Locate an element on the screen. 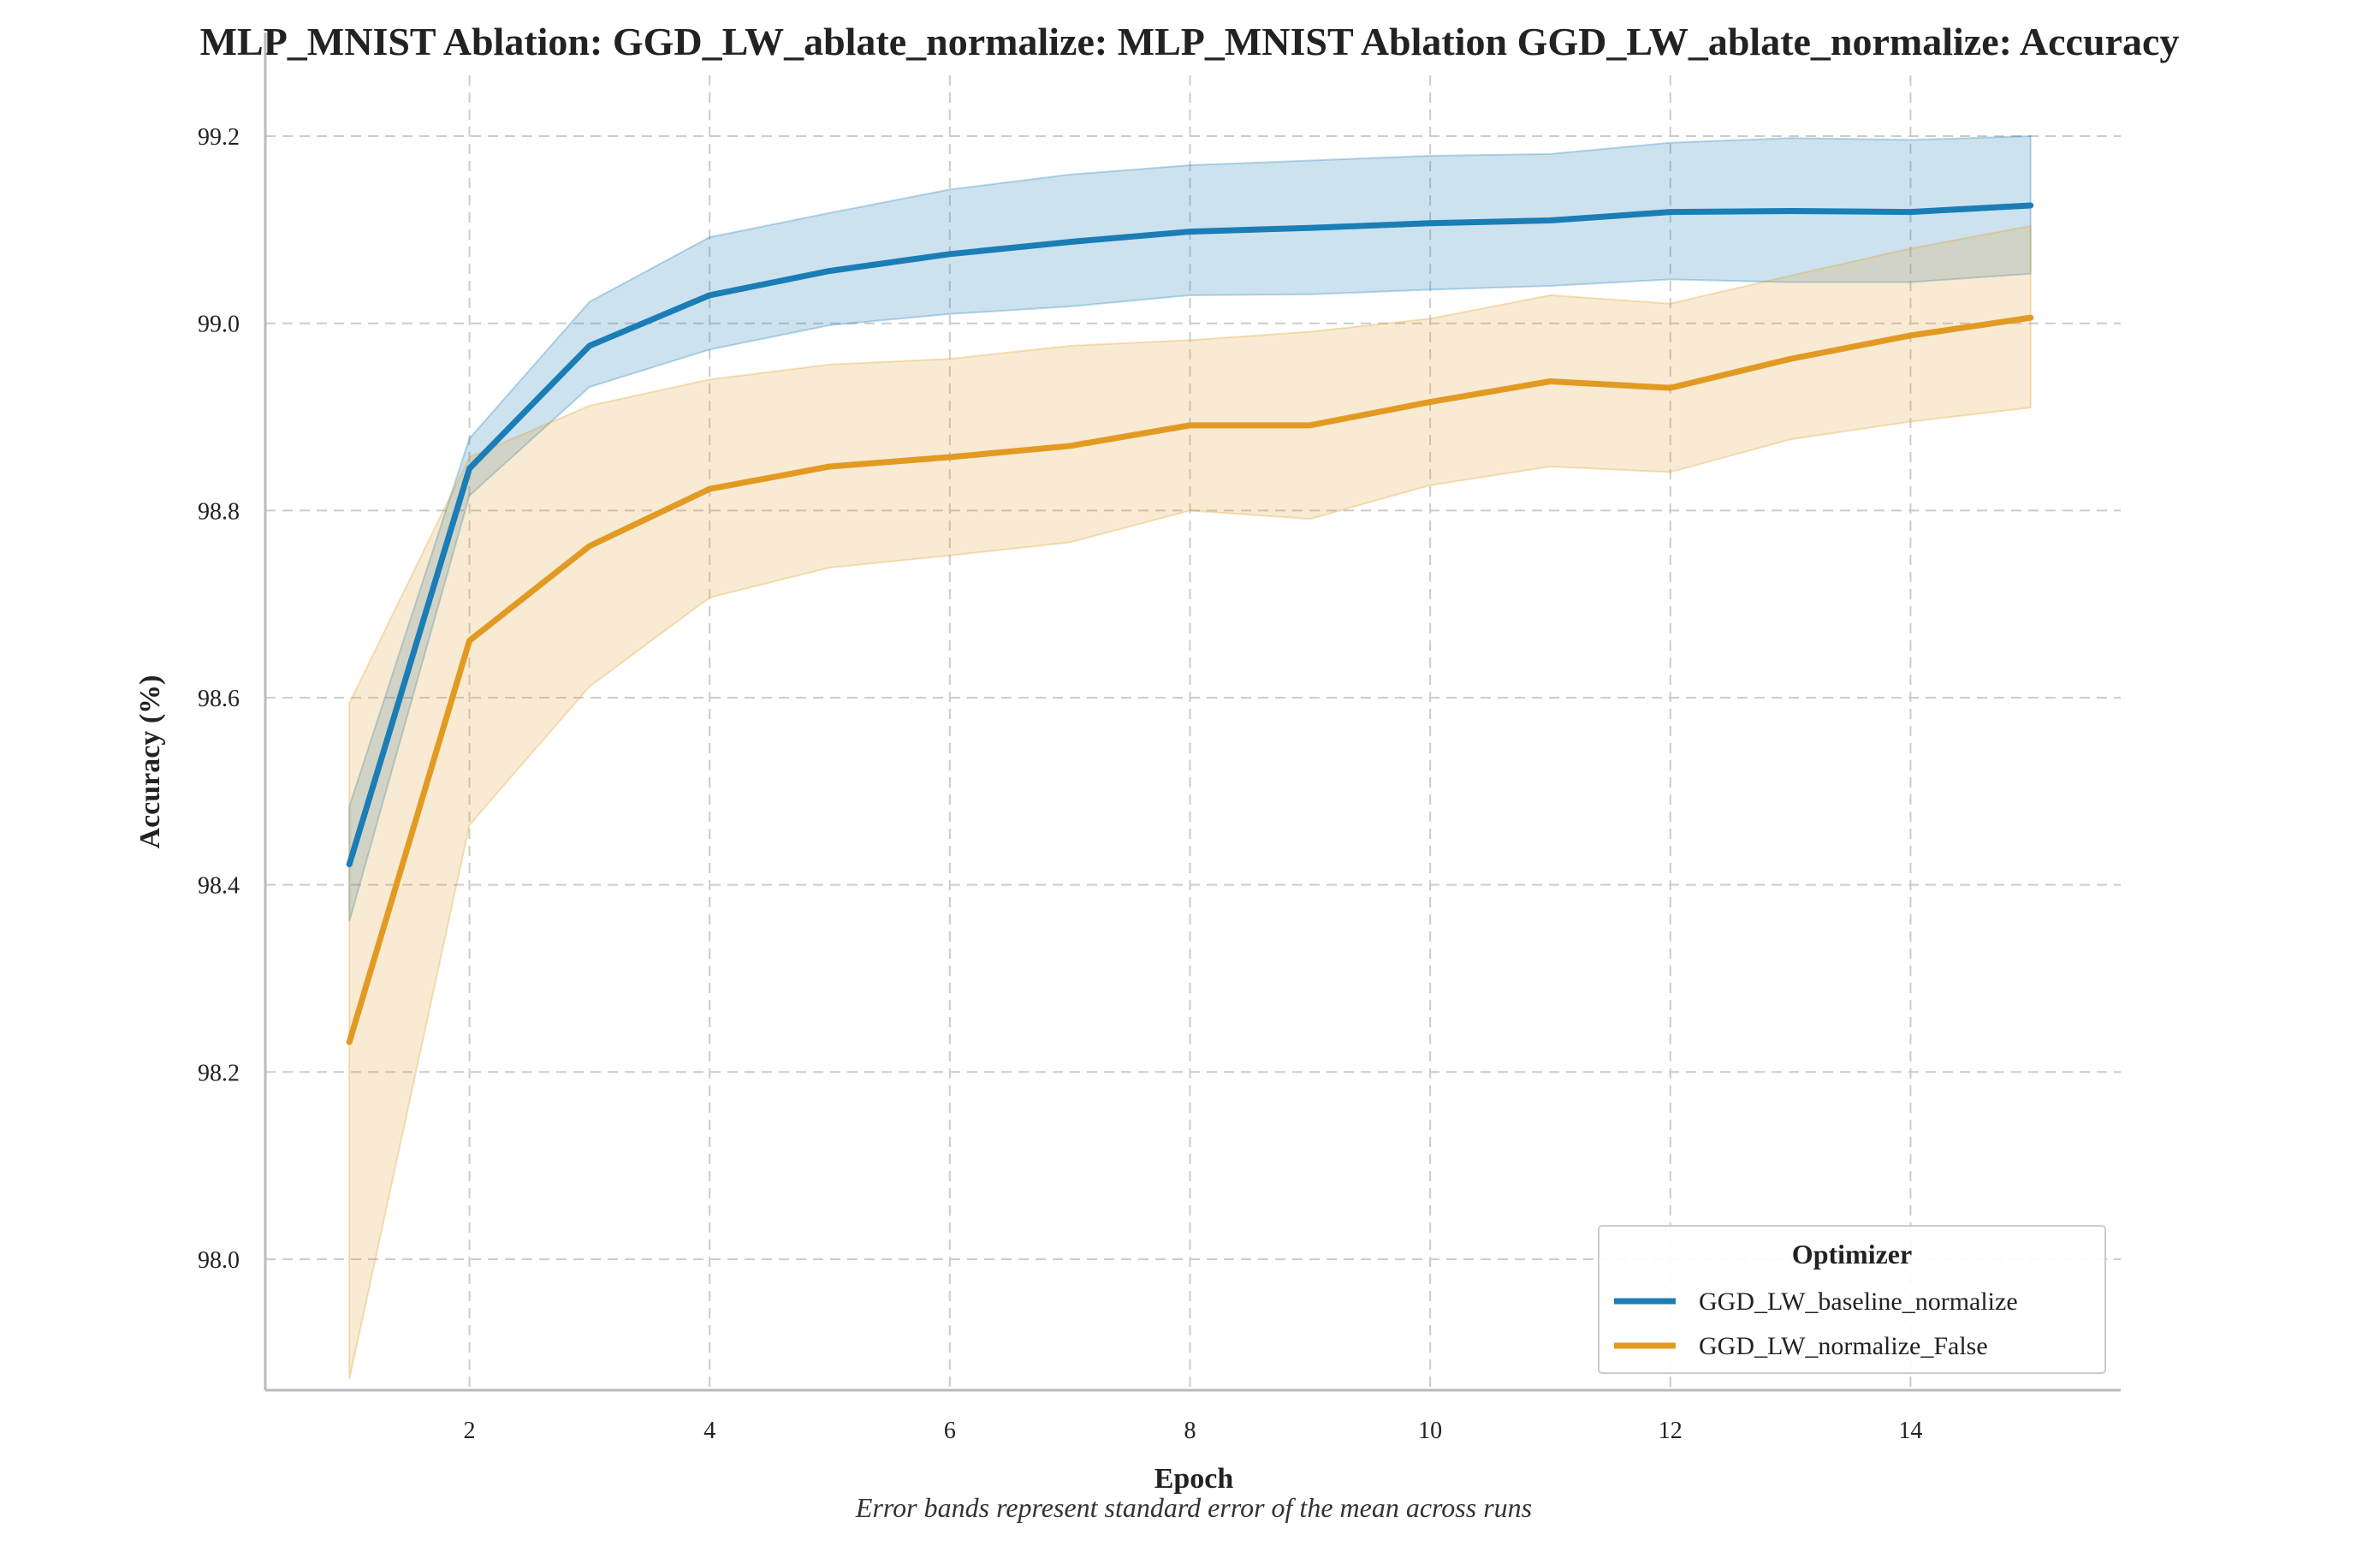 The width and height of the screenshot is (2380, 1546). x-tick-label: 4 is located at coordinates (709, 1431).